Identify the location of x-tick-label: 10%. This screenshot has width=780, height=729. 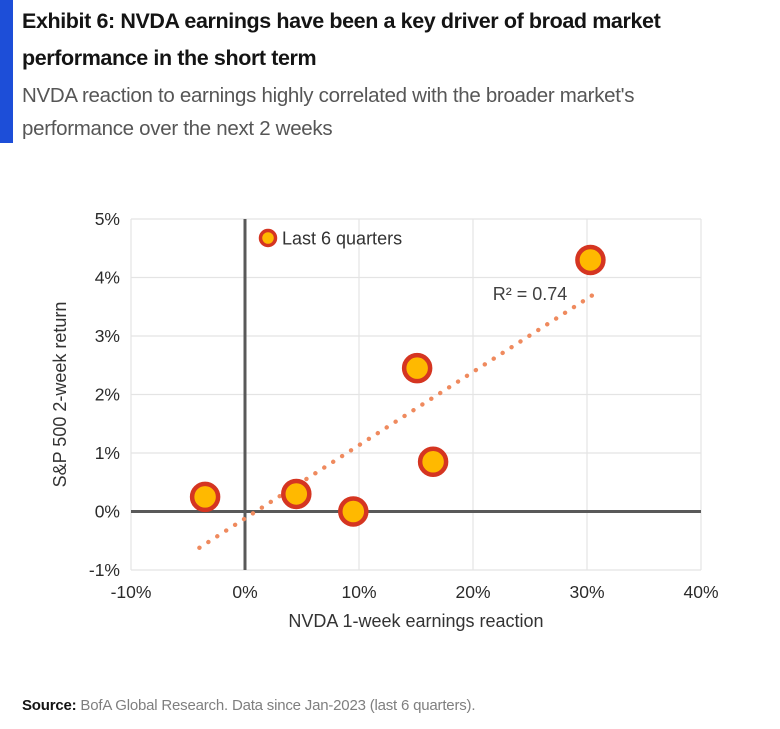
(358, 592).